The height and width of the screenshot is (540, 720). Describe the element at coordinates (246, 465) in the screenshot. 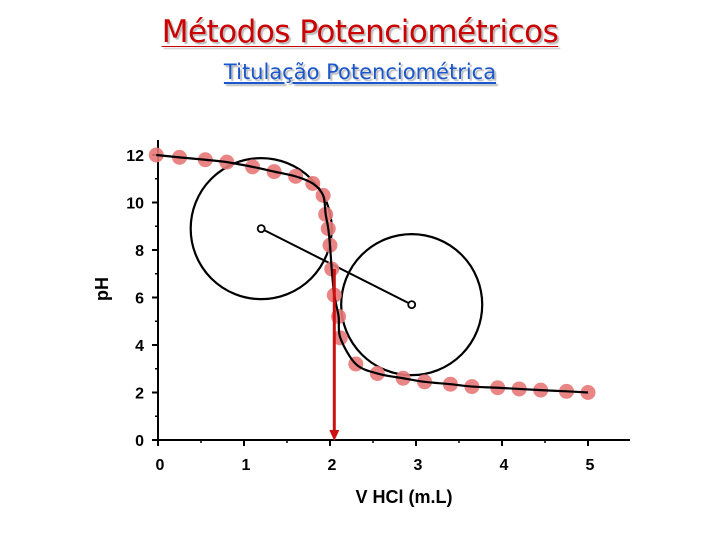

I see `x-tick-label: 1` at that location.